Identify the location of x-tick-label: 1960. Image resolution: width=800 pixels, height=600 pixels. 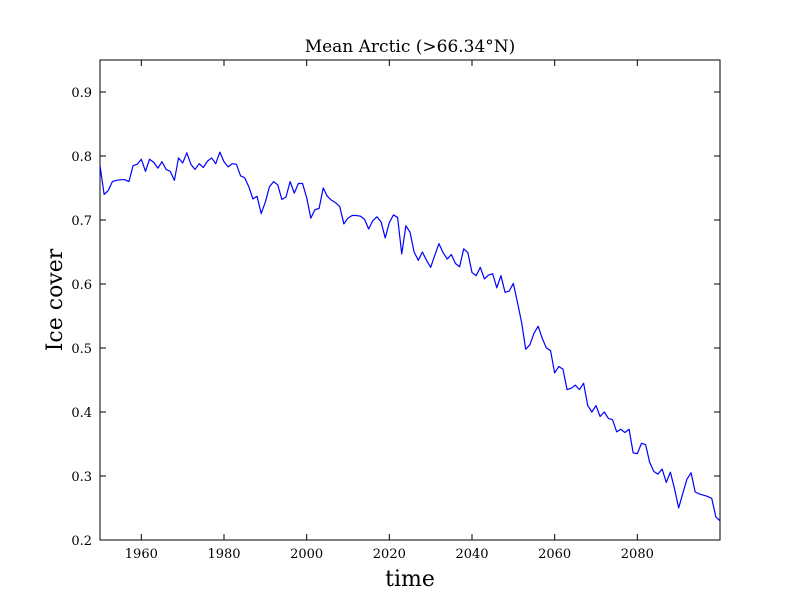
(141, 554).